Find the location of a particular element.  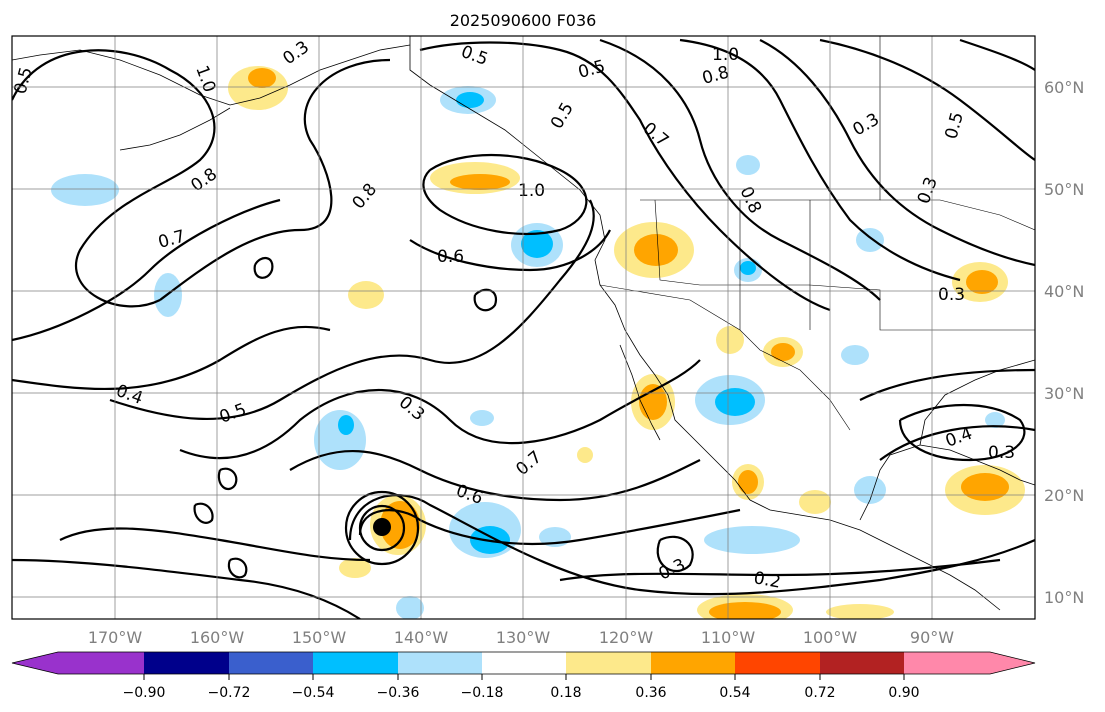

colorbar-tick-label: −0.90 is located at coordinates (144, 693).